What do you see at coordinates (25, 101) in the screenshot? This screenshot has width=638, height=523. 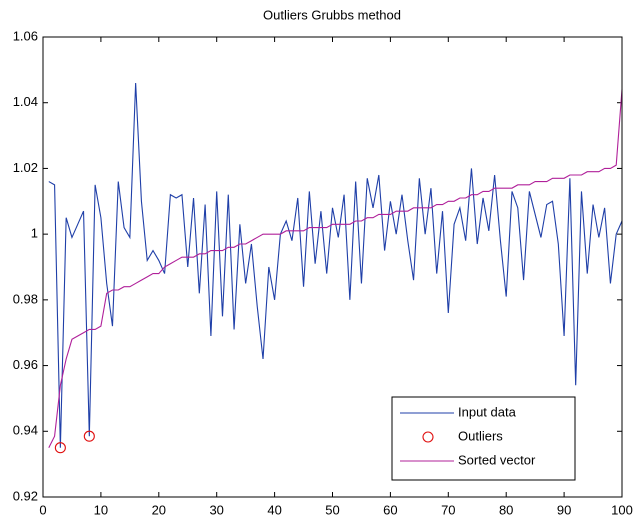 I see `y-tick-label: 1.04` at bounding box center [25, 101].